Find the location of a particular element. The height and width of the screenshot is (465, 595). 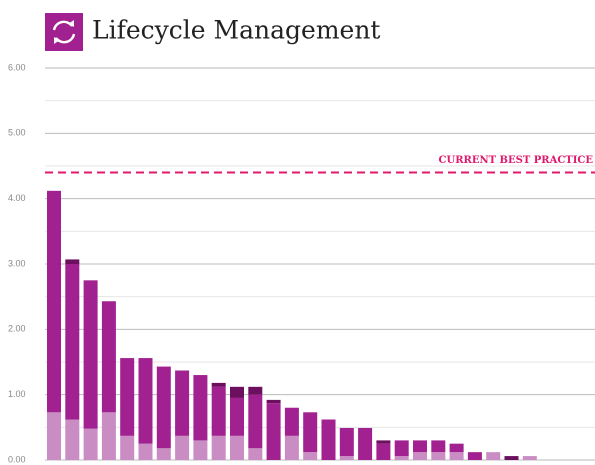

y-tick-label: 0.00 is located at coordinates (17, 459).